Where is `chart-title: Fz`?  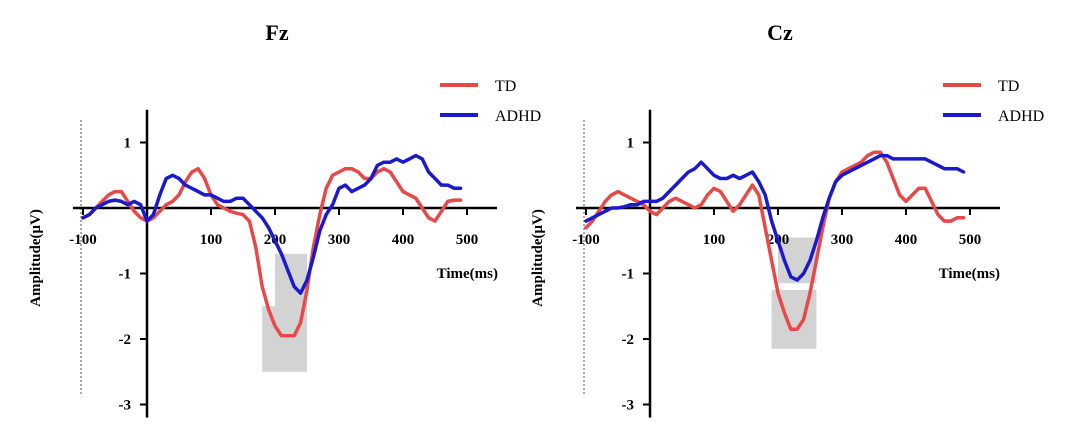
chart-title: Fz is located at coordinates (276, 32).